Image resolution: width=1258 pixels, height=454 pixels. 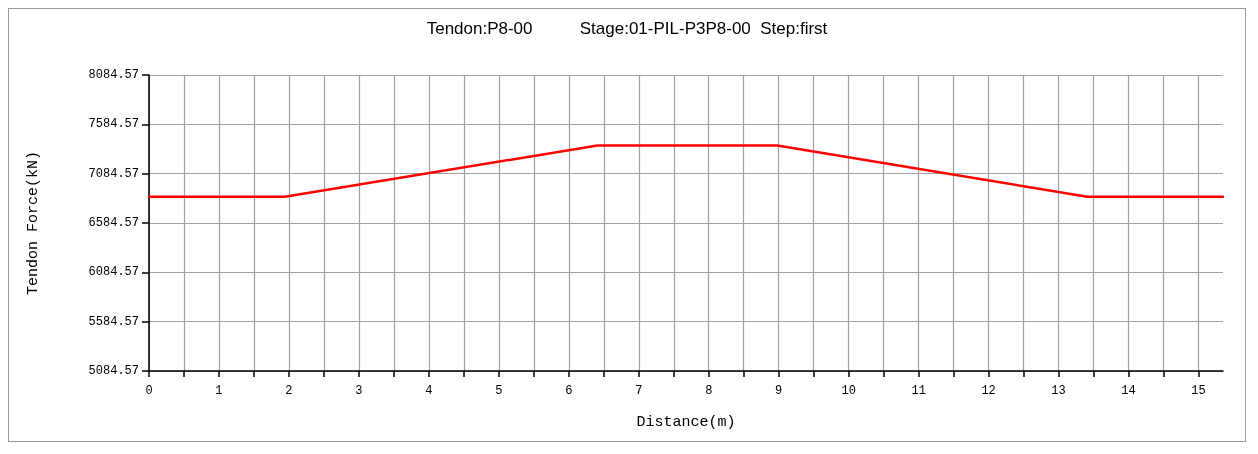 What do you see at coordinates (113, 75) in the screenshot?
I see `y-tick-label: 8084.57` at bounding box center [113, 75].